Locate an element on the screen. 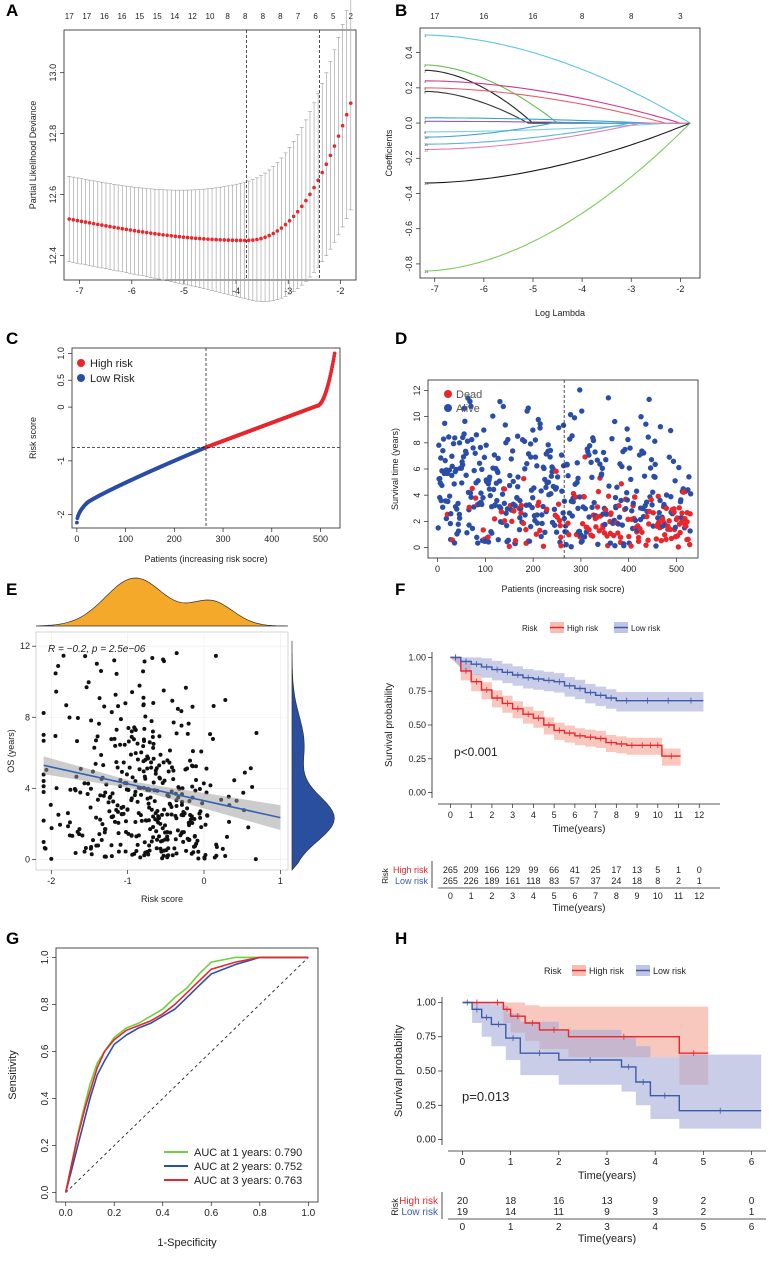 The image size is (782, 1263). x-tick-label: -1 is located at coordinates (128, 881).